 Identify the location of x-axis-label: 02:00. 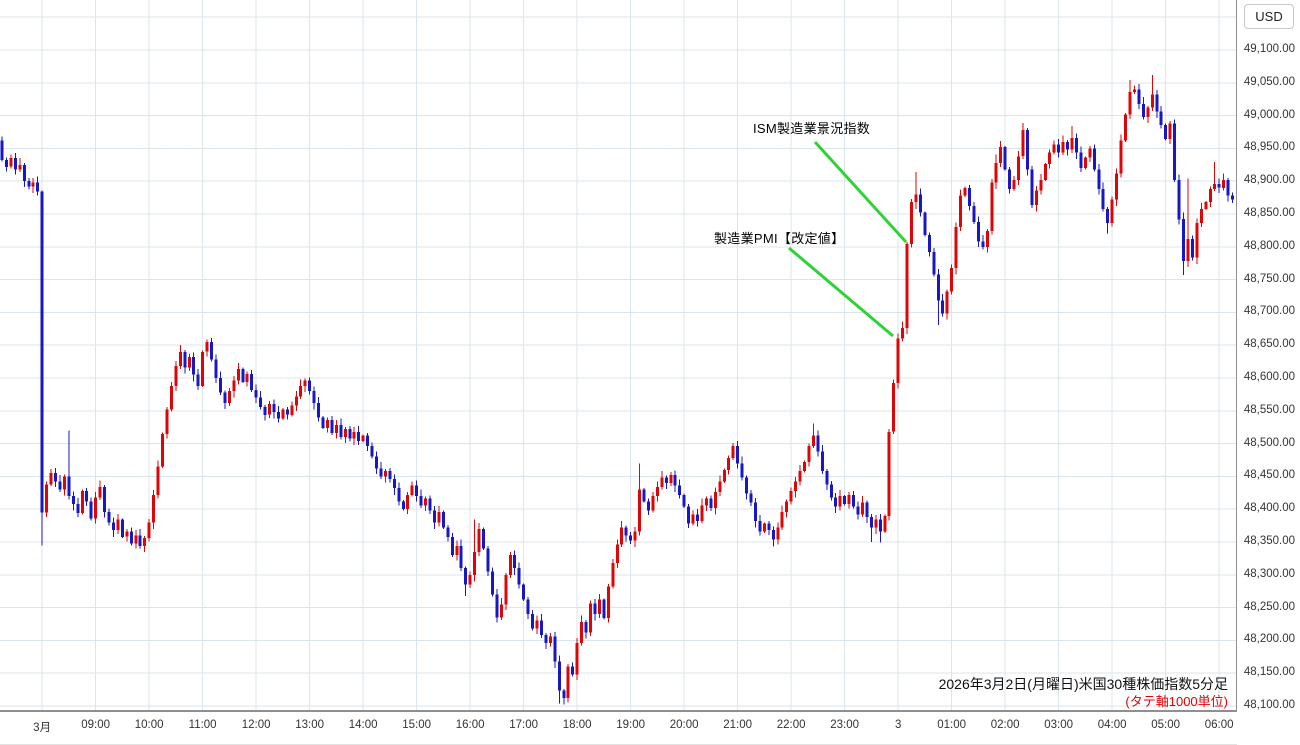
(1005, 725).